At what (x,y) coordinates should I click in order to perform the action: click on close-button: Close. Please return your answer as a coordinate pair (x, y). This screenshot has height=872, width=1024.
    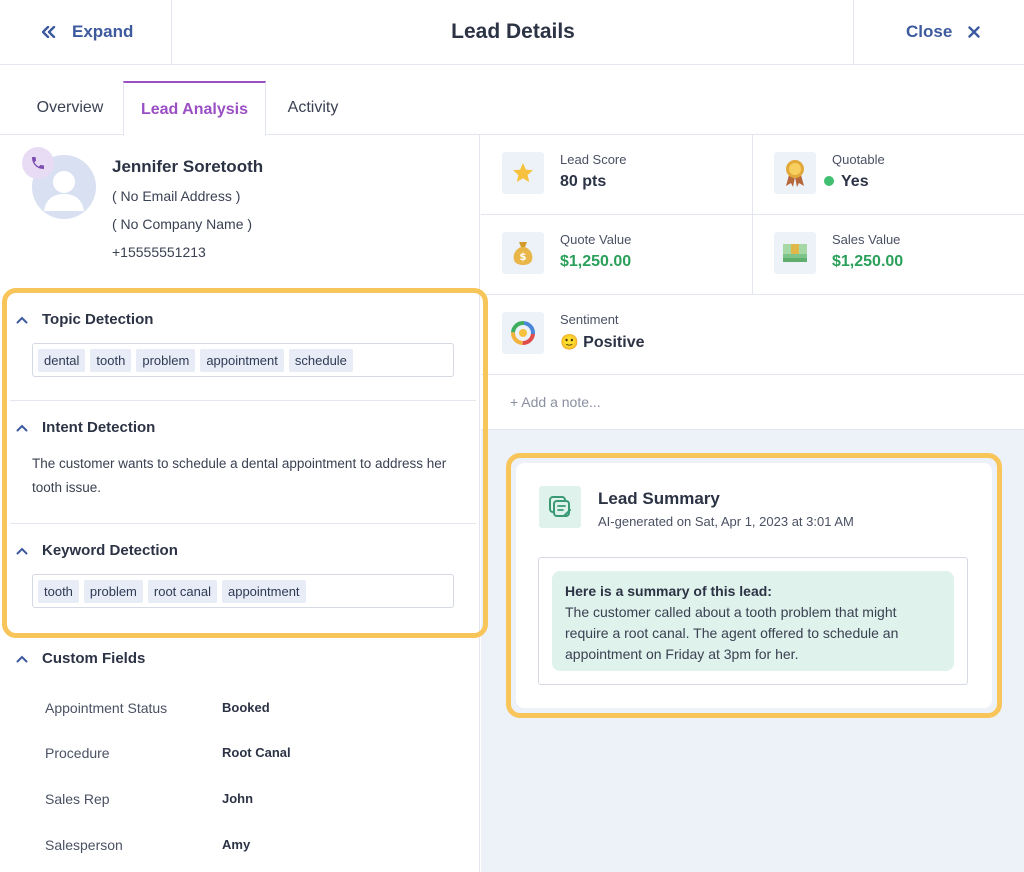
    Looking at the image, I should click on (938, 32).